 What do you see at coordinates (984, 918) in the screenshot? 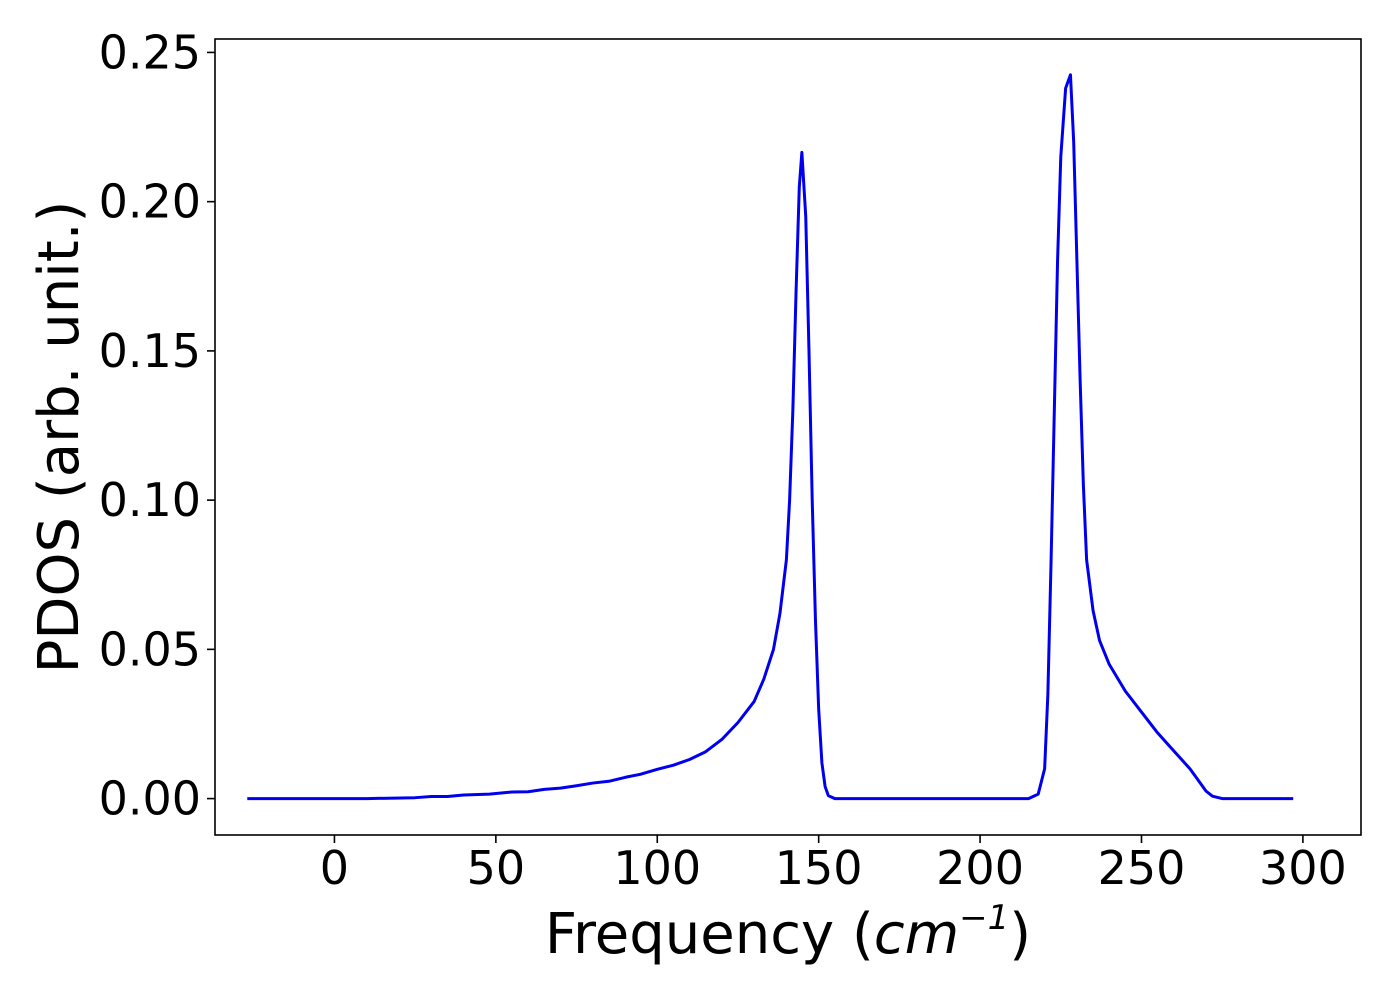
I see `x-axis-label-superscript: −1` at bounding box center [984, 918].